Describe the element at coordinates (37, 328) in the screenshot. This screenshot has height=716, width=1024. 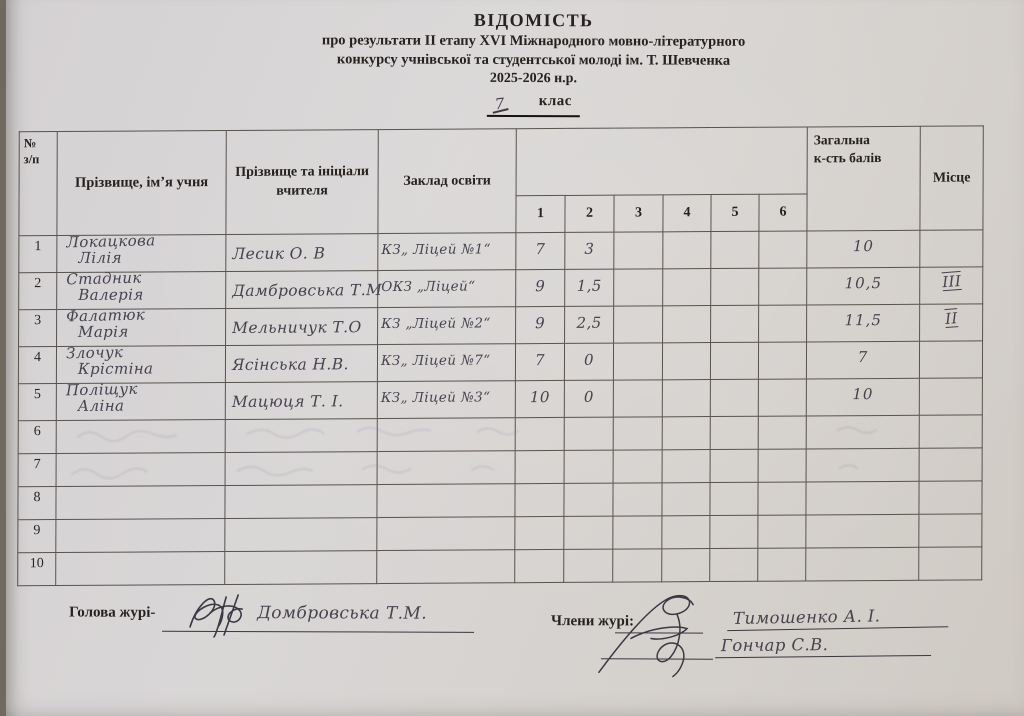
I see `row-number: 3` at that location.